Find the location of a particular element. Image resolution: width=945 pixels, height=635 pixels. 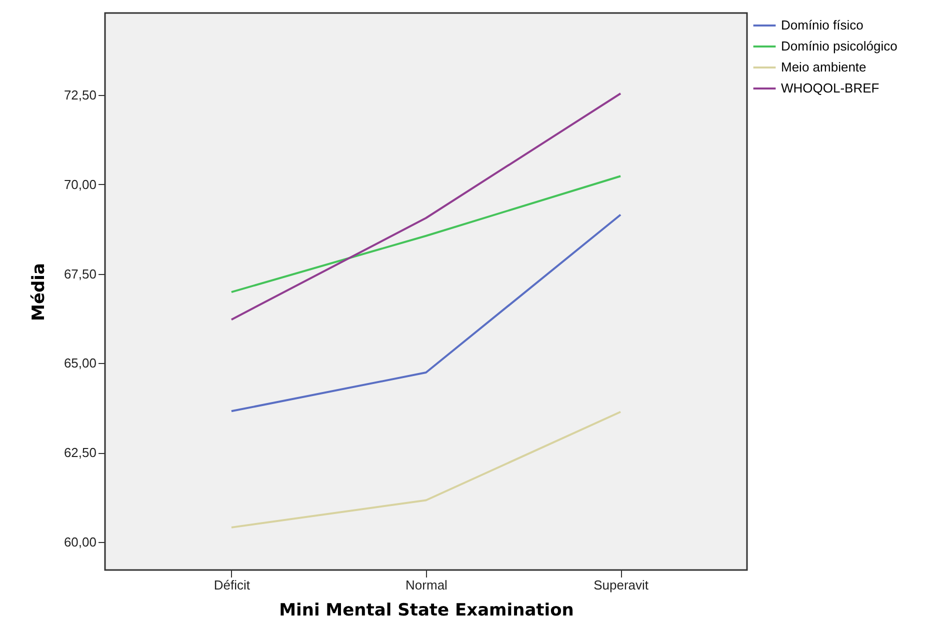

y-tick-label: 65,00 is located at coordinates (80, 363).